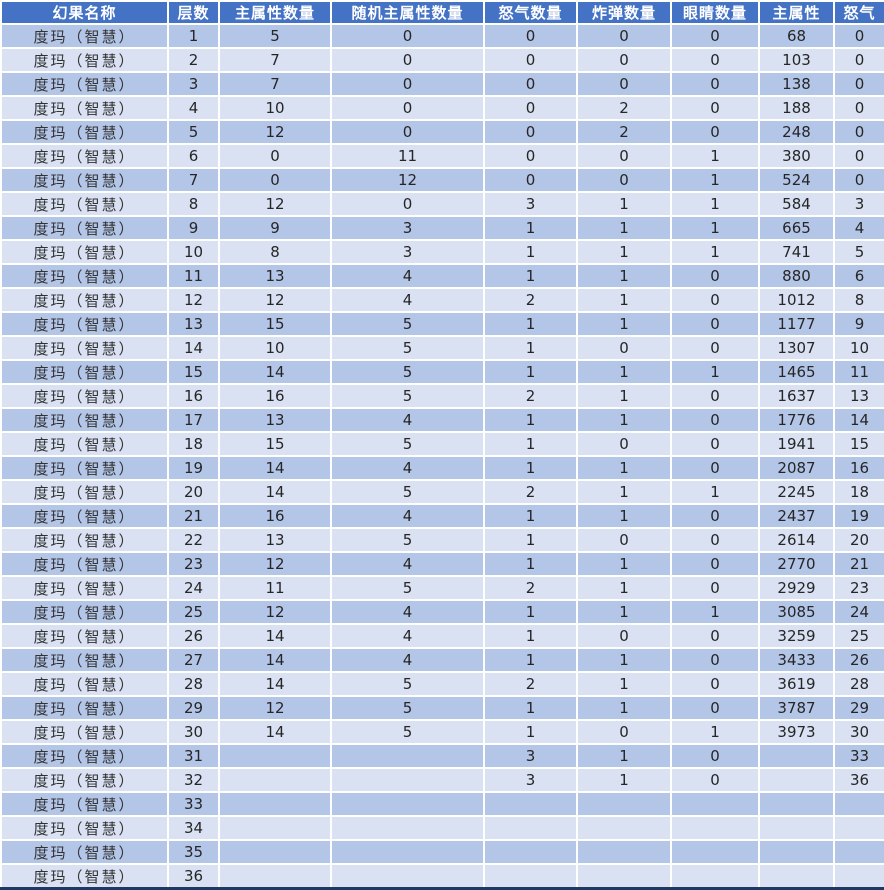 The height and width of the screenshot is (890, 884). I want to click on table-cell: 3, so click(193, 84).